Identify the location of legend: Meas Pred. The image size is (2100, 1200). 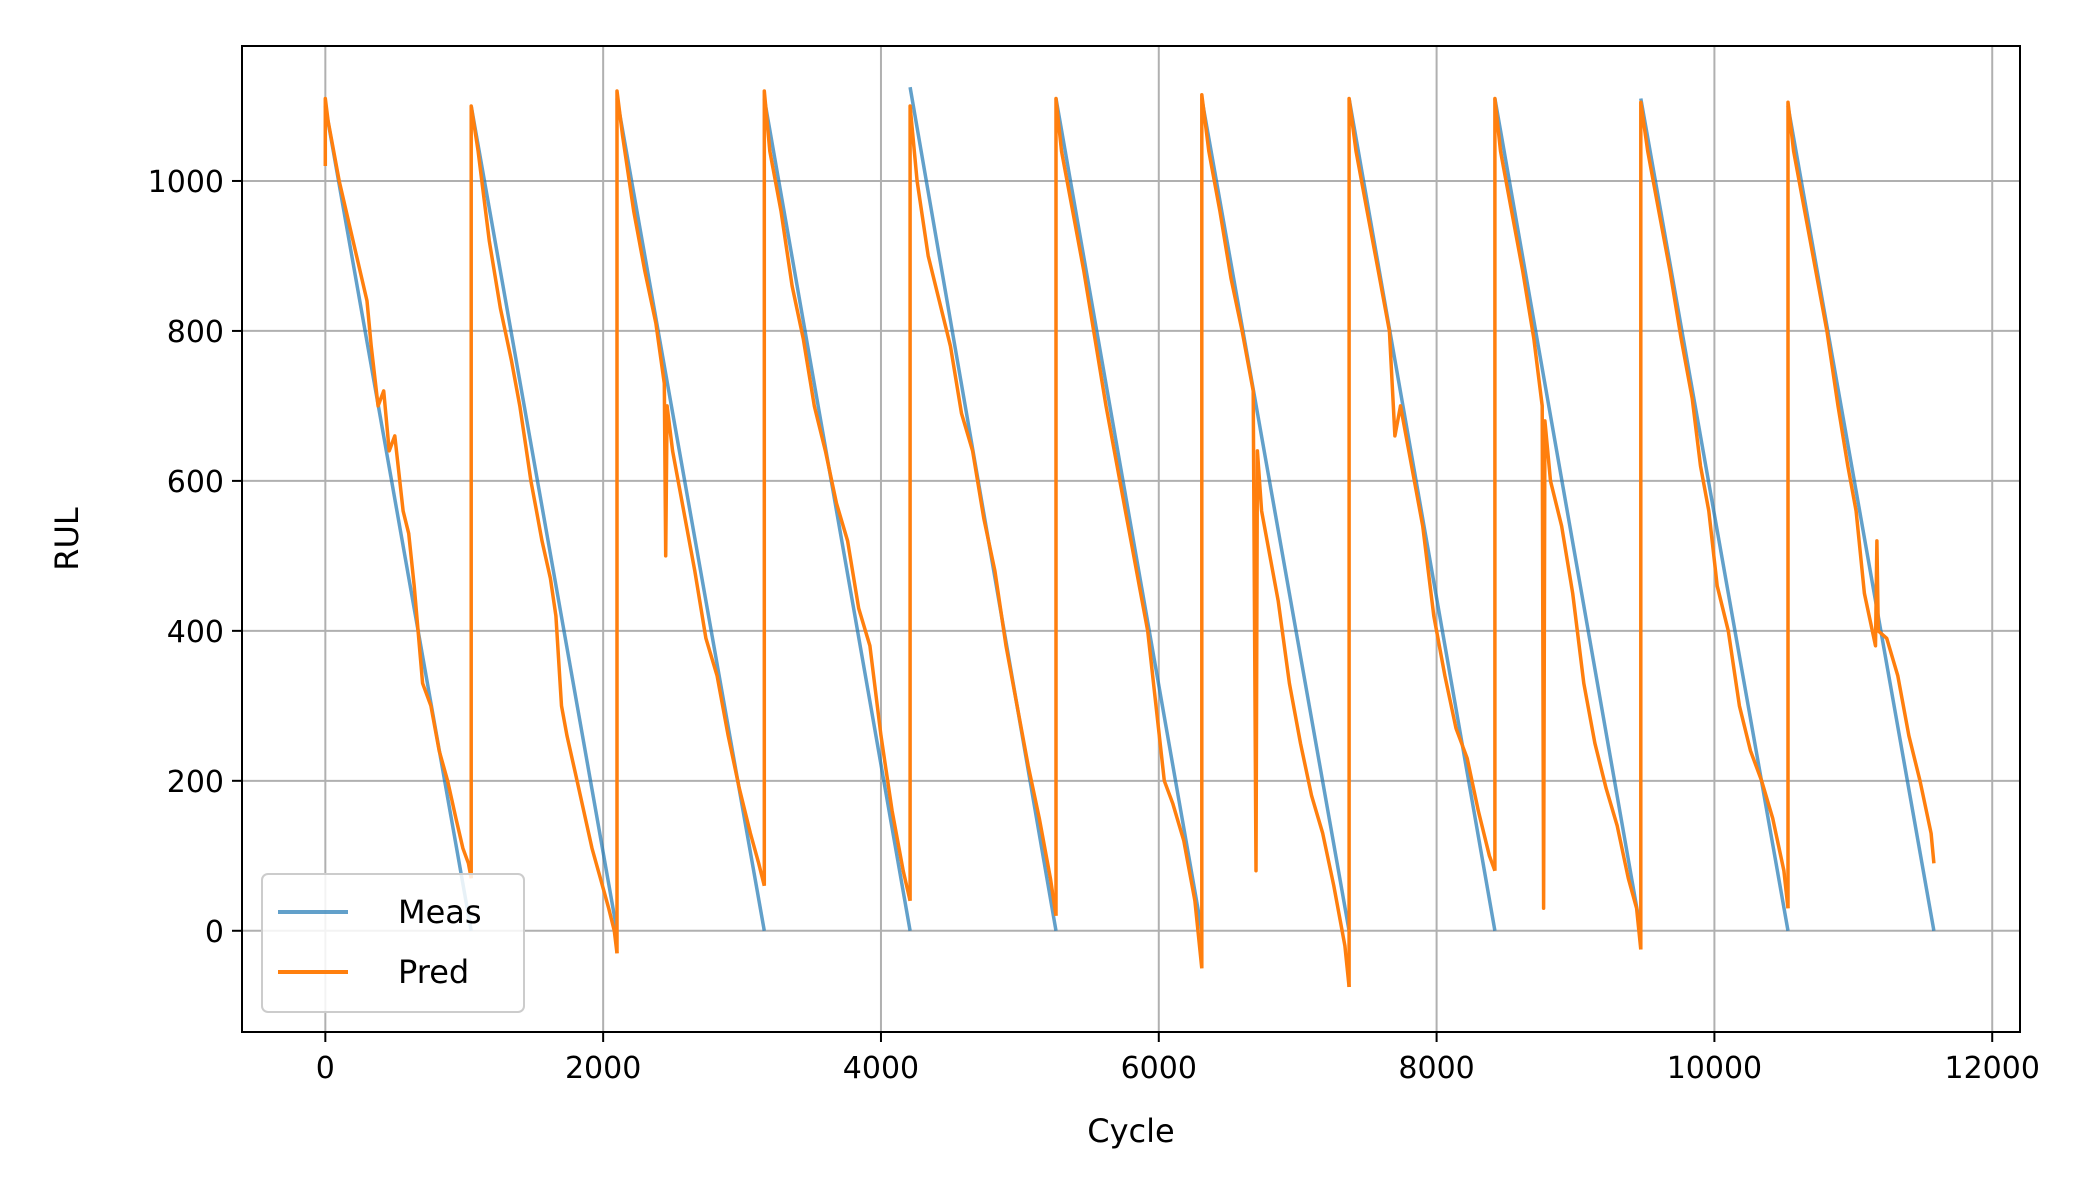
(393, 943).